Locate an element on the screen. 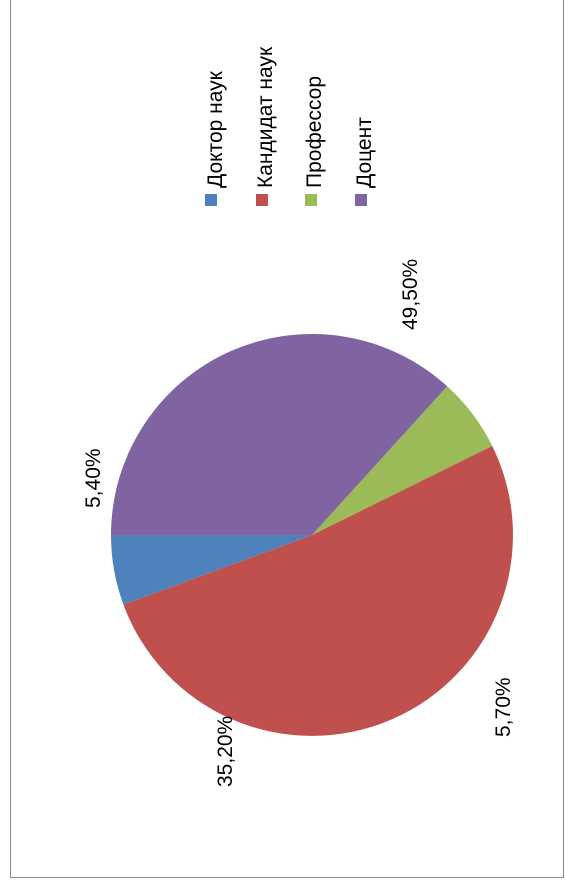  legend-label-docent: Доцент is located at coordinates (364, 152).